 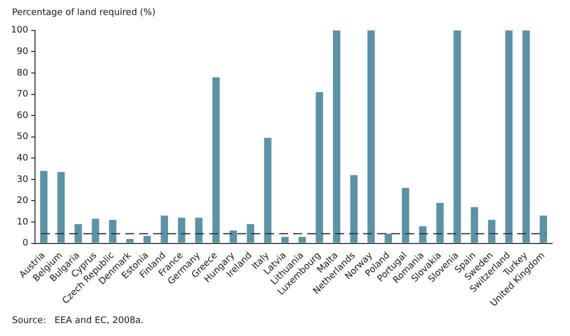 What do you see at coordinates (22, 115) in the screenshot?
I see `y-tick-label: 60` at bounding box center [22, 115].